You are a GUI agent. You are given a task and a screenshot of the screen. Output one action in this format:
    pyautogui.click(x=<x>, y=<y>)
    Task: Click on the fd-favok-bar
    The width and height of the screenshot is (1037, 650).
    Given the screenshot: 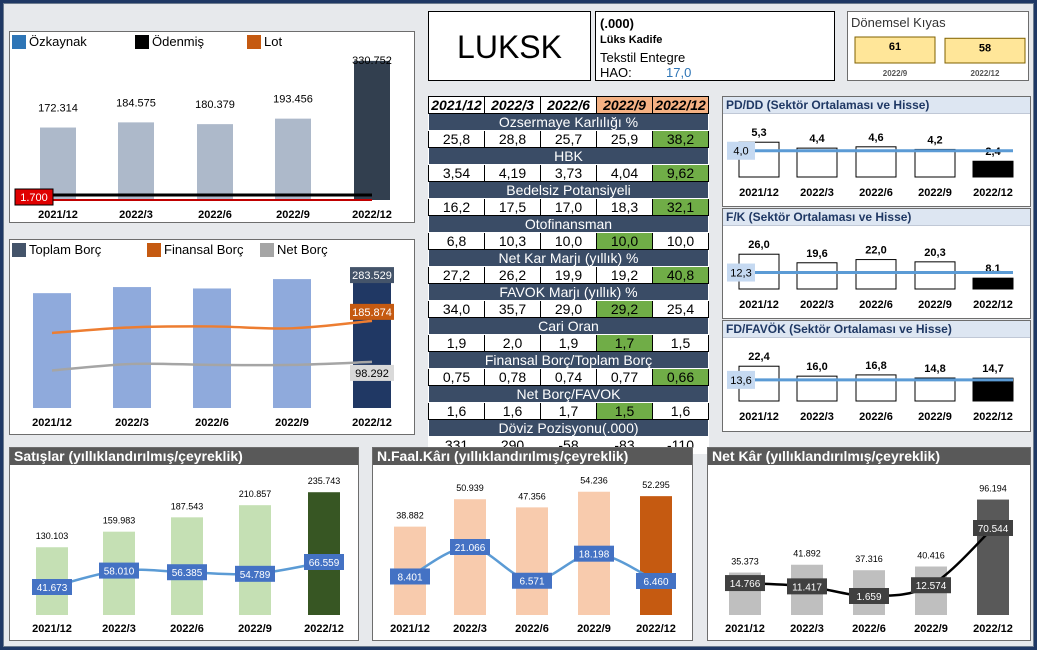 What is the action you would take?
    pyautogui.click(x=935, y=389)
    